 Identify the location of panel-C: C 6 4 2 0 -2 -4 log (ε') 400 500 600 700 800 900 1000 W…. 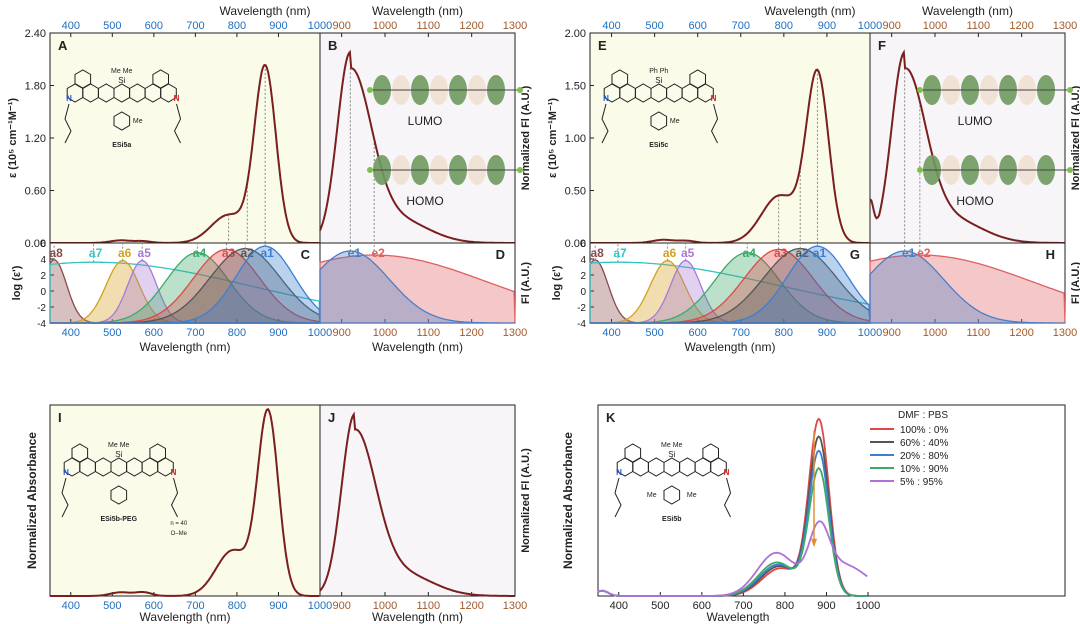
(171, 296).